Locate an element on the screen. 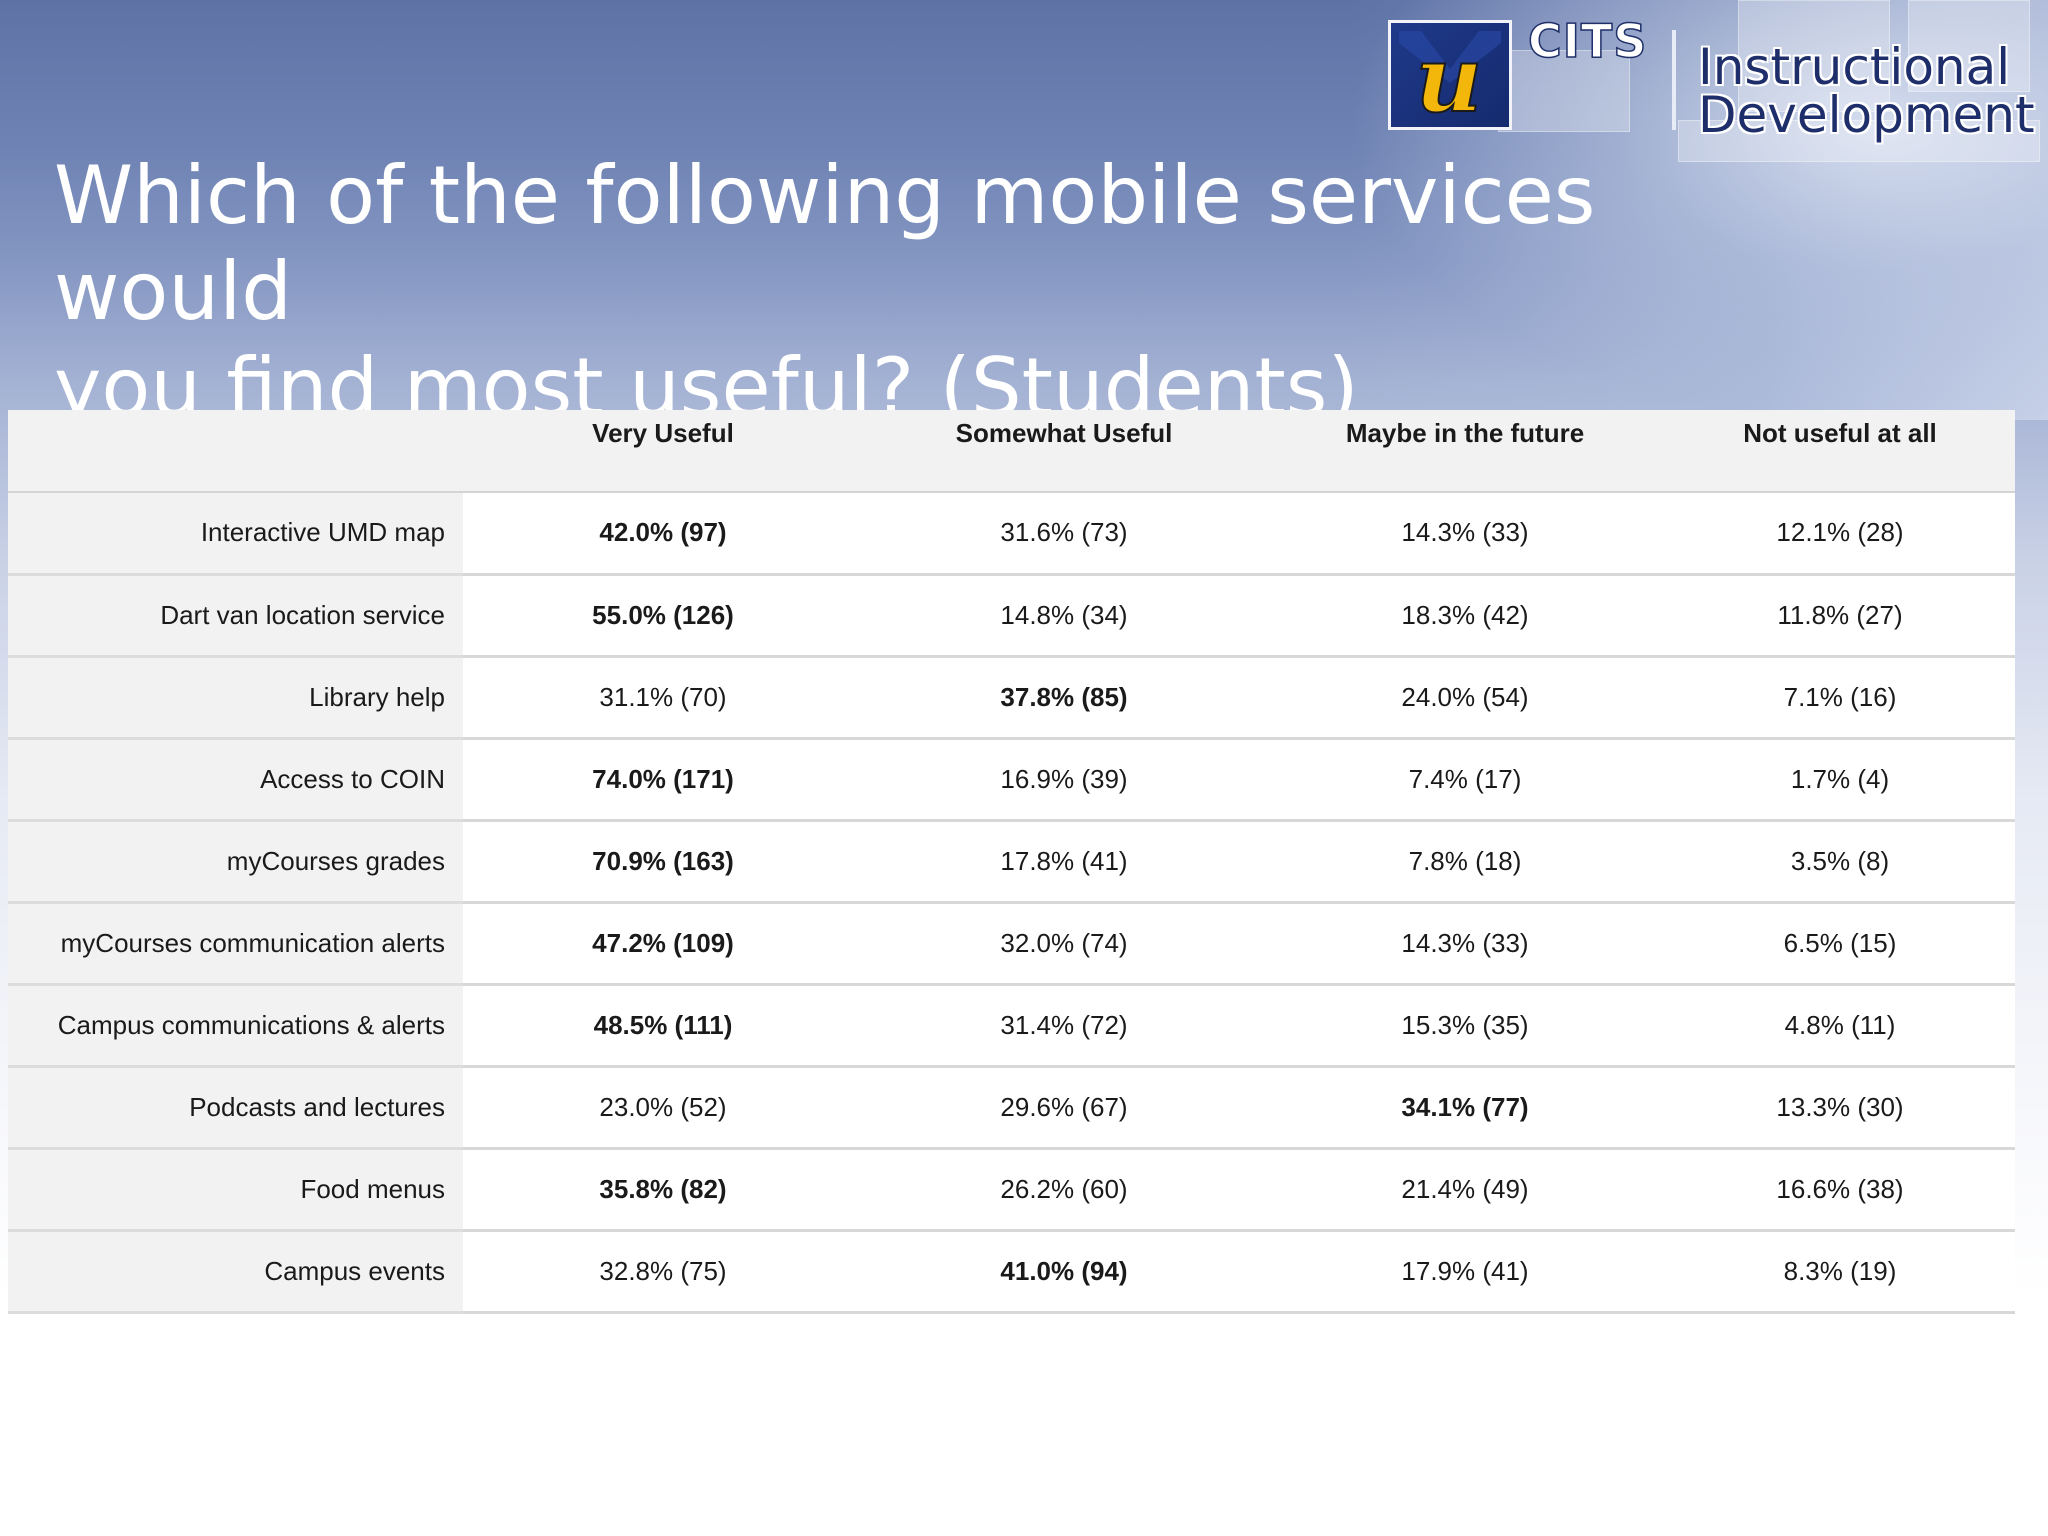  table-cell: 24.0% (54) is located at coordinates (1465, 698).